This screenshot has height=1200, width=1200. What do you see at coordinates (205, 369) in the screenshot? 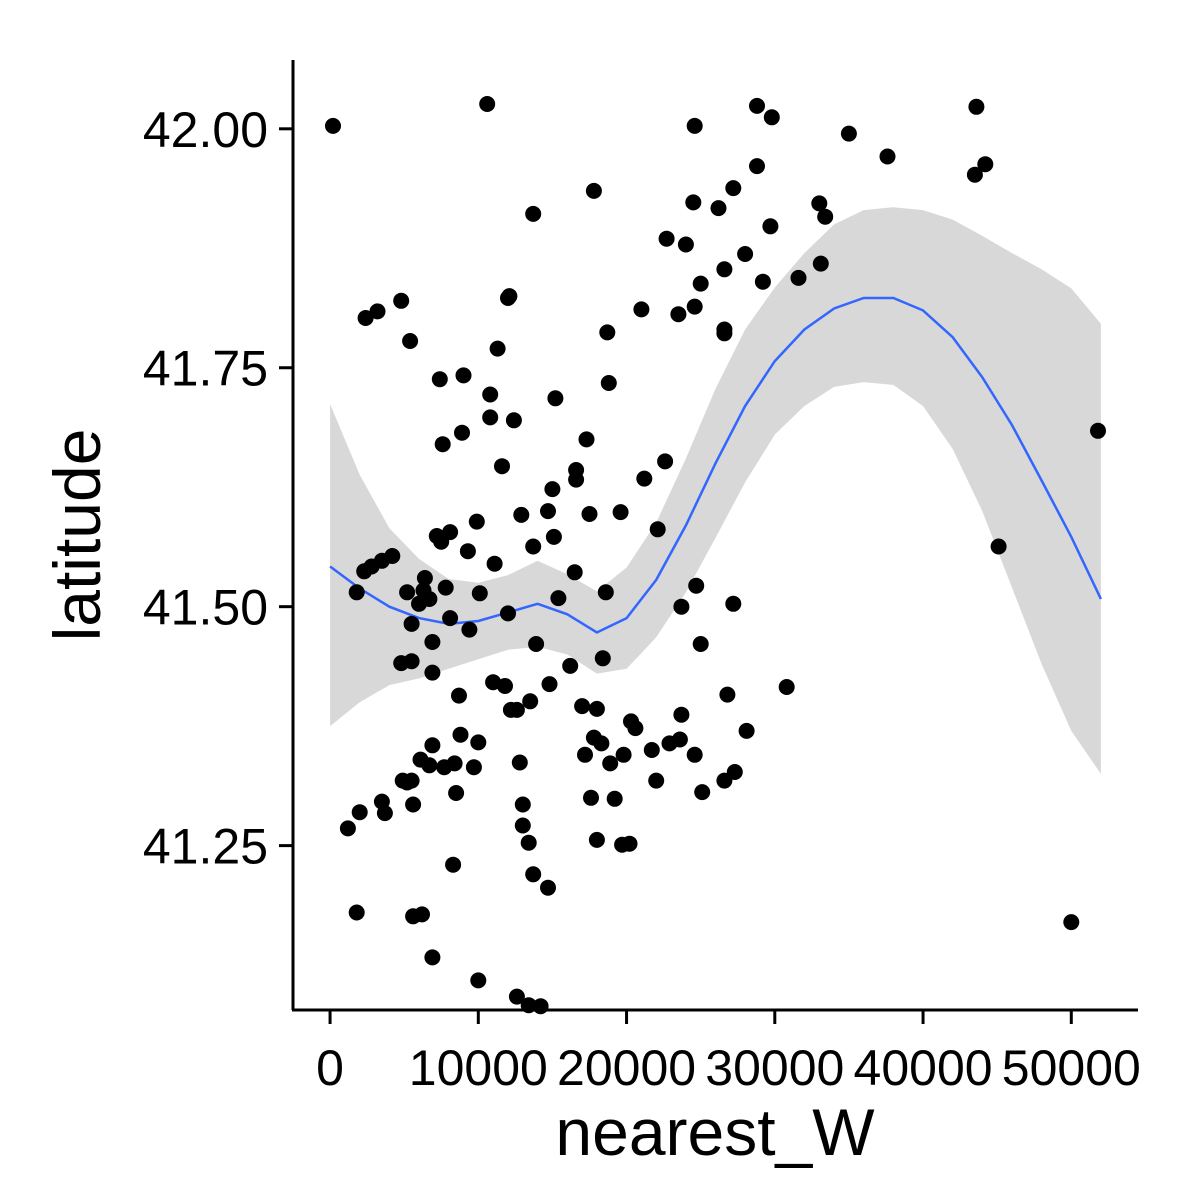
I see `y-tick-label: 41.75` at bounding box center [205, 369].